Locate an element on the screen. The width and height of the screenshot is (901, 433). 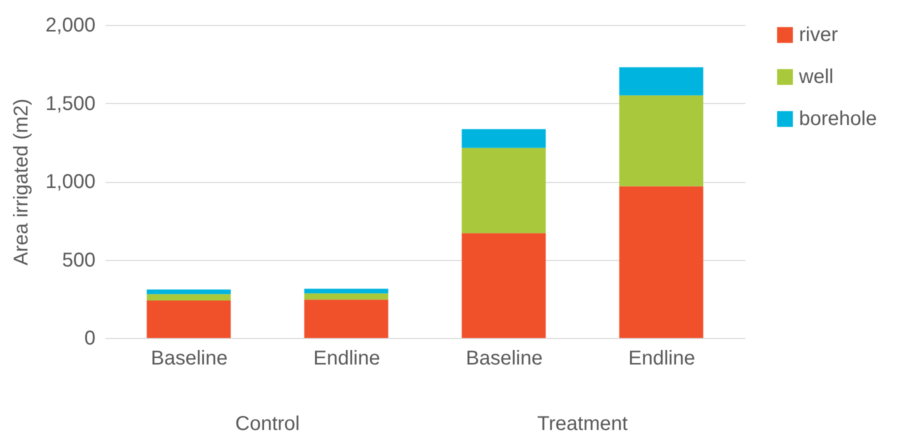
text: Control is located at coordinates (267, 423).